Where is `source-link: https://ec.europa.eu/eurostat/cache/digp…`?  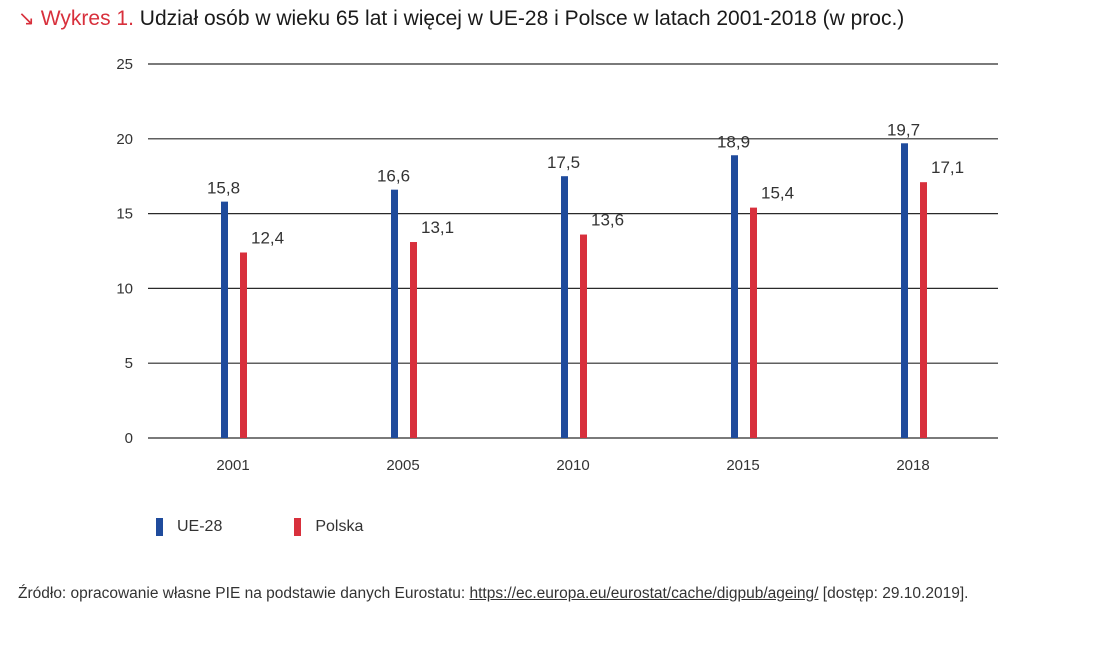 source-link: https://ec.europa.eu/eurostat/cache/digp… is located at coordinates (644, 593).